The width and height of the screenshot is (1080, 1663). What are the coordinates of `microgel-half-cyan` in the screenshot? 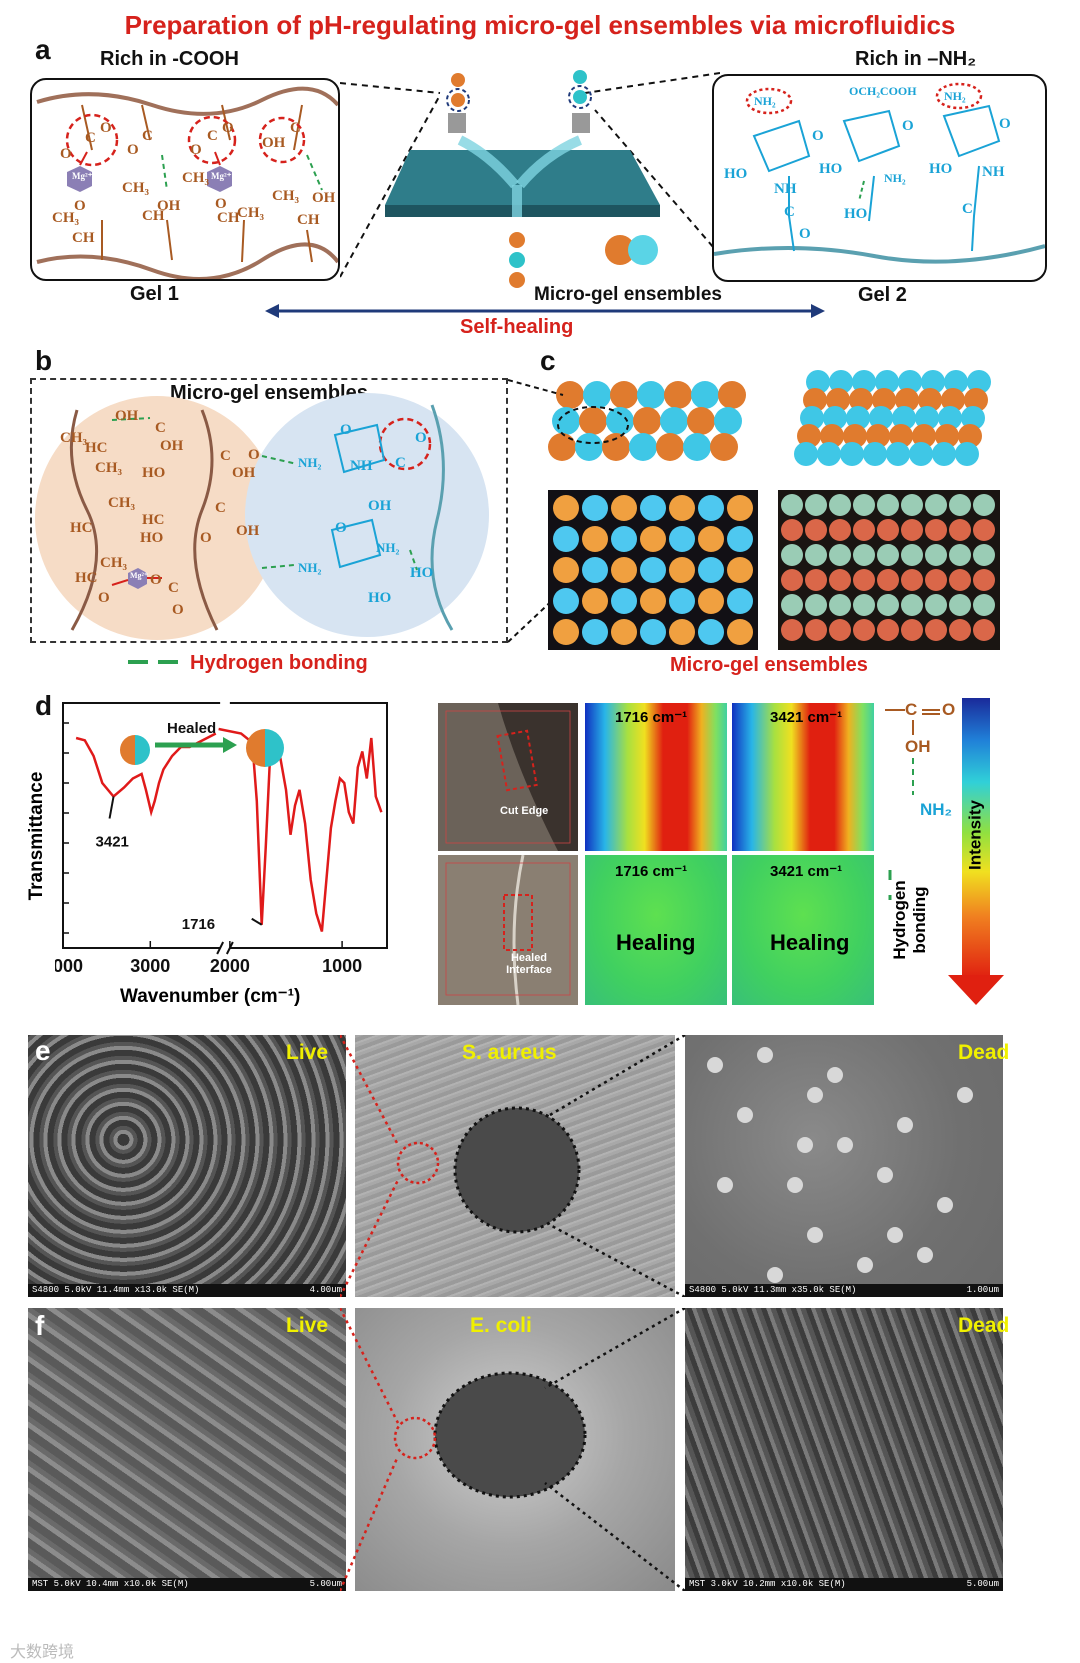 It's located at (142, 750).